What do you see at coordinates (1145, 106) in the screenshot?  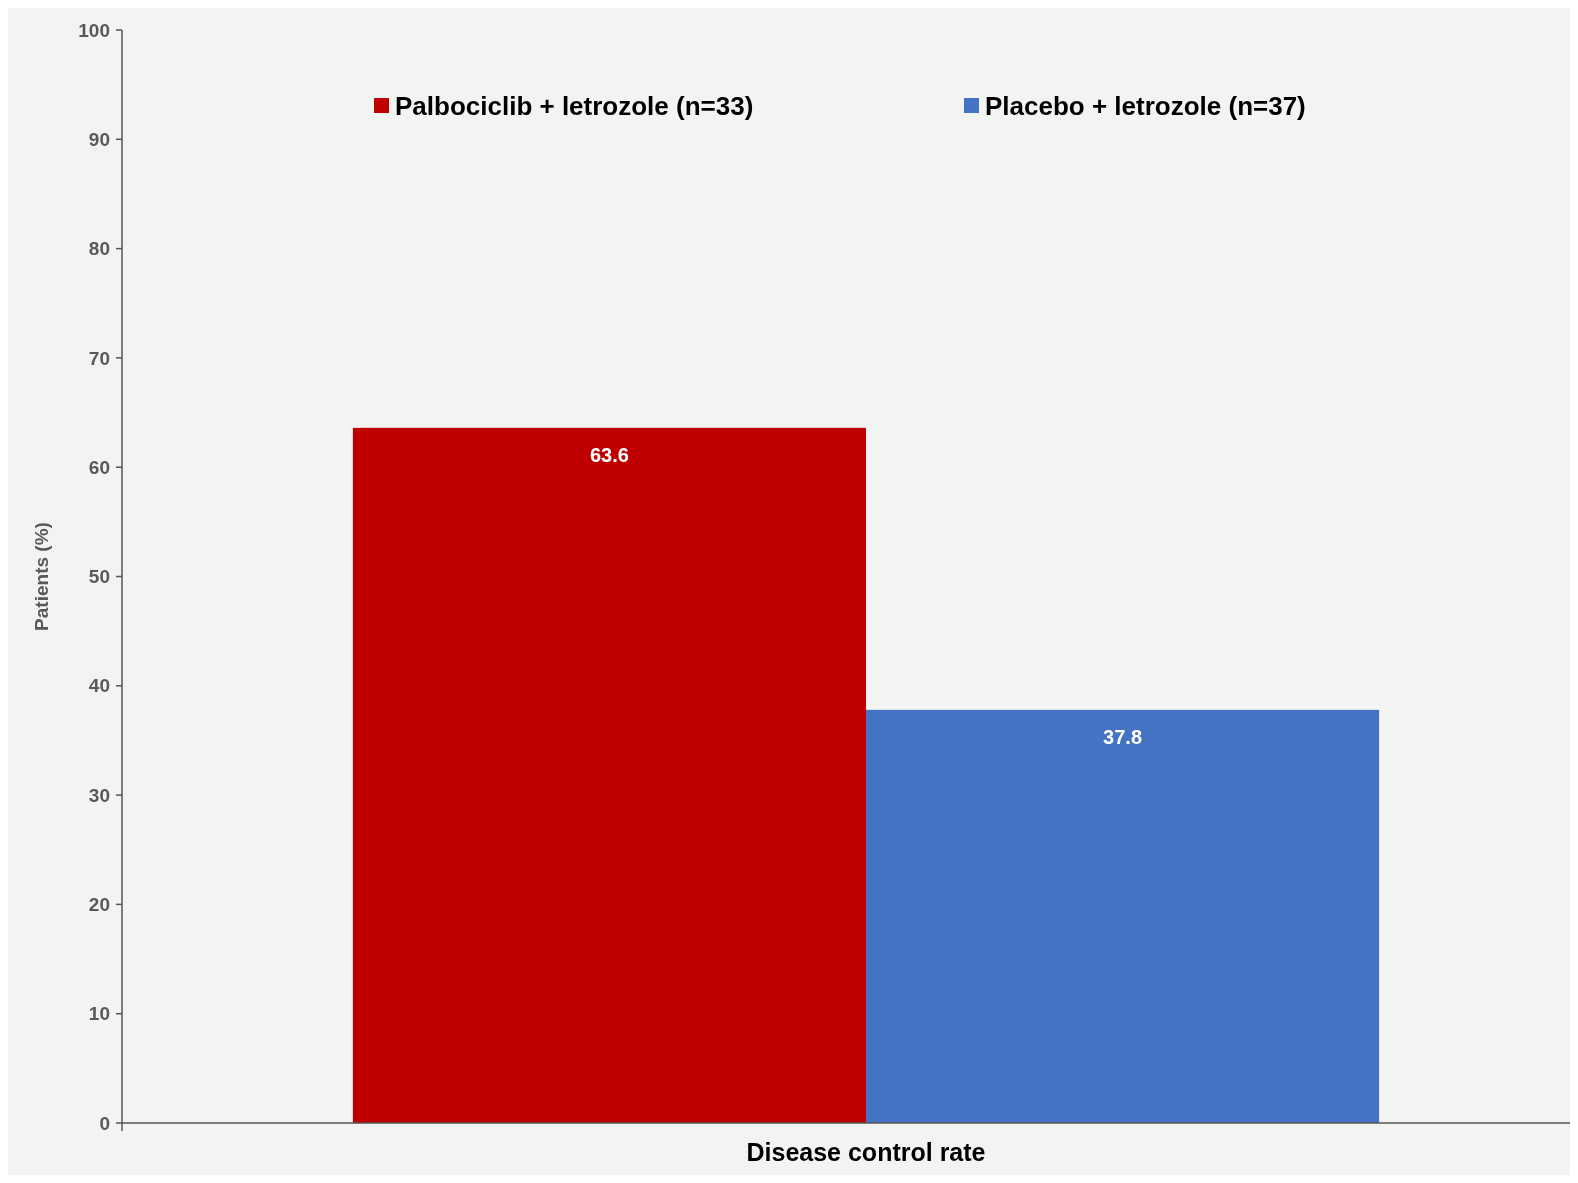 I see `legend-label: Placebo + letrozole (n=37)` at bounding box center [1145, 106].